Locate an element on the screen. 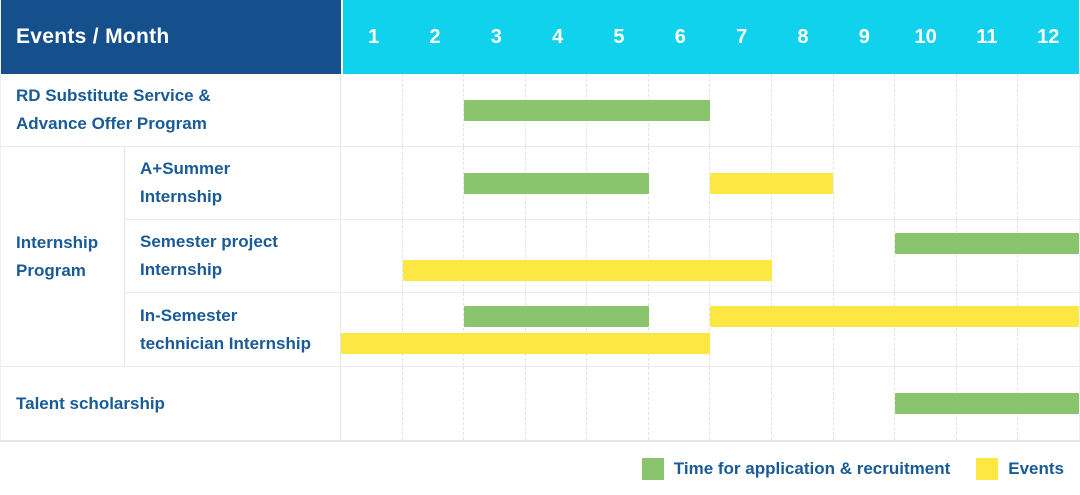 This screenshot has width=1080, height=495. row-label-talent-scholarship: Talent scholarship is located at coordinates (171, 403).